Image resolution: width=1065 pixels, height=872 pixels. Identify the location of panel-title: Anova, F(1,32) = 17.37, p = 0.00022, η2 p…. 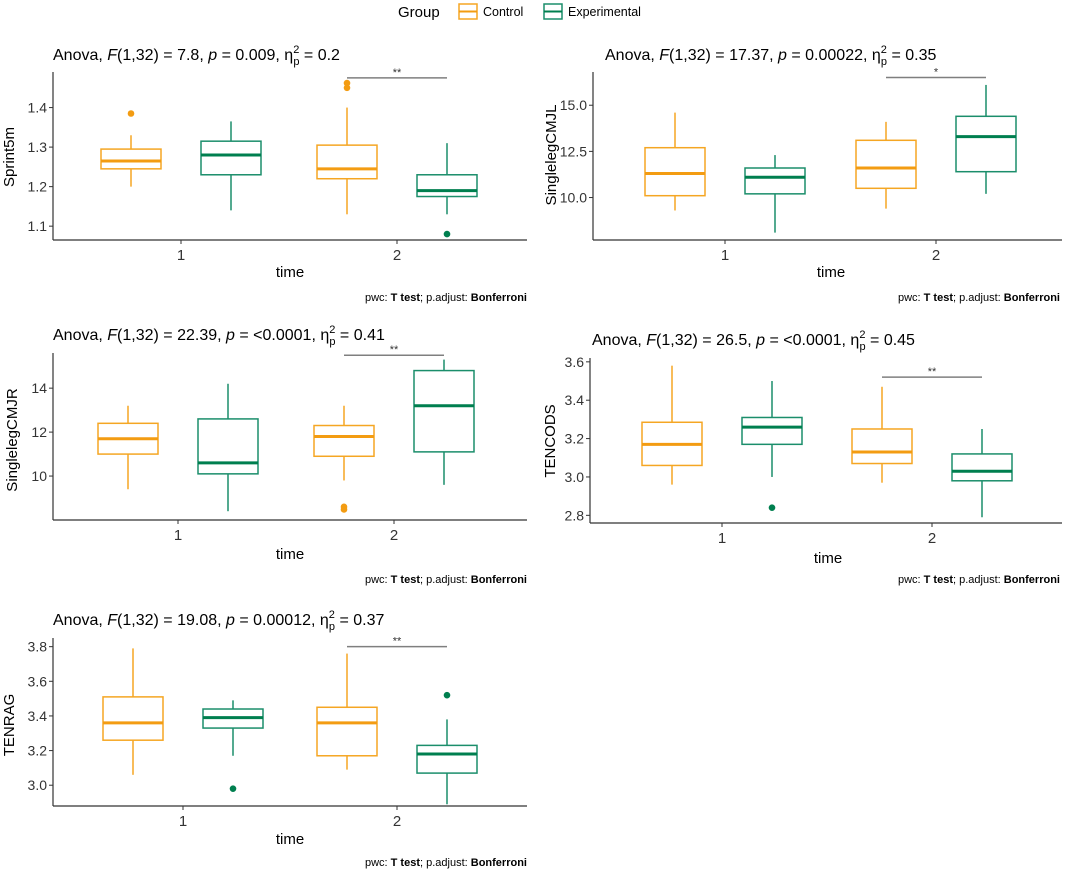
(771, 56).